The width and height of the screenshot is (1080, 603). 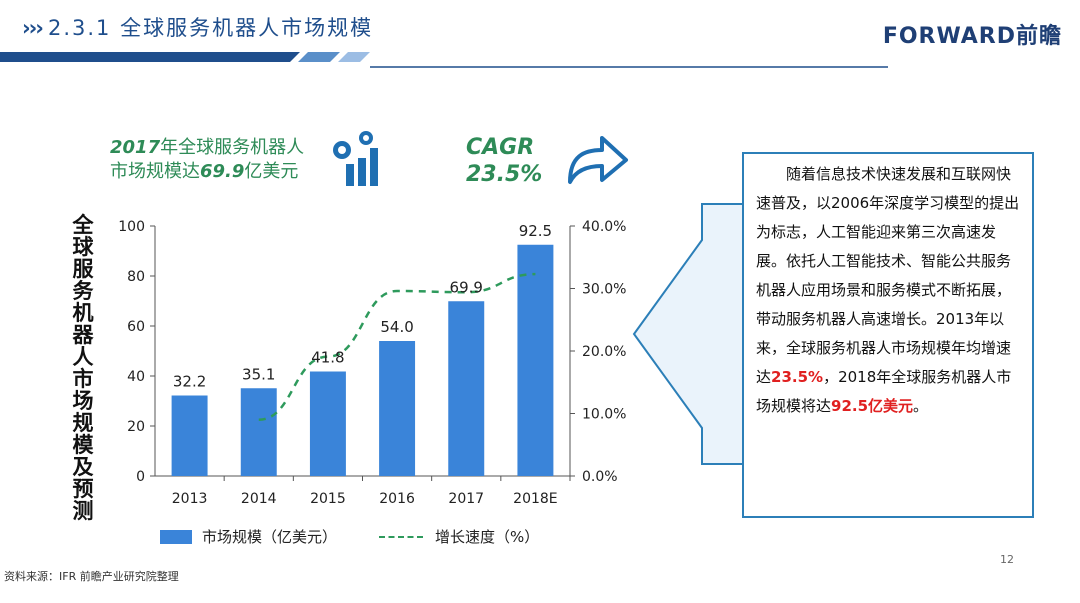 I want to click on cagr-label: CAGR, so click(x=500, y=147).